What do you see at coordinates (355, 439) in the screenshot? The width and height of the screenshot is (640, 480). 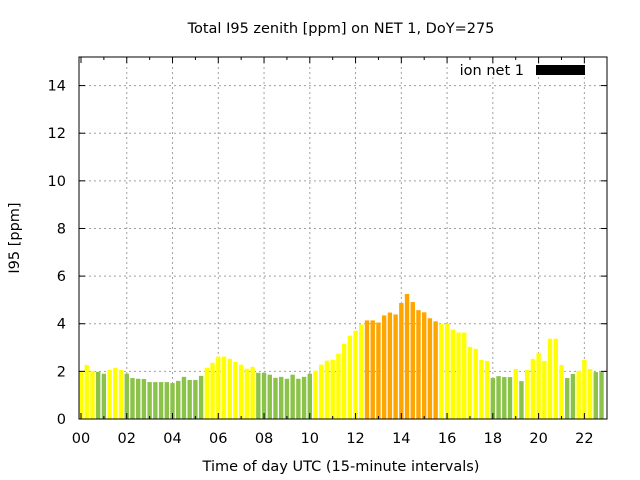 I see `x-tick-label: 12` at bounding box center [355, 439].